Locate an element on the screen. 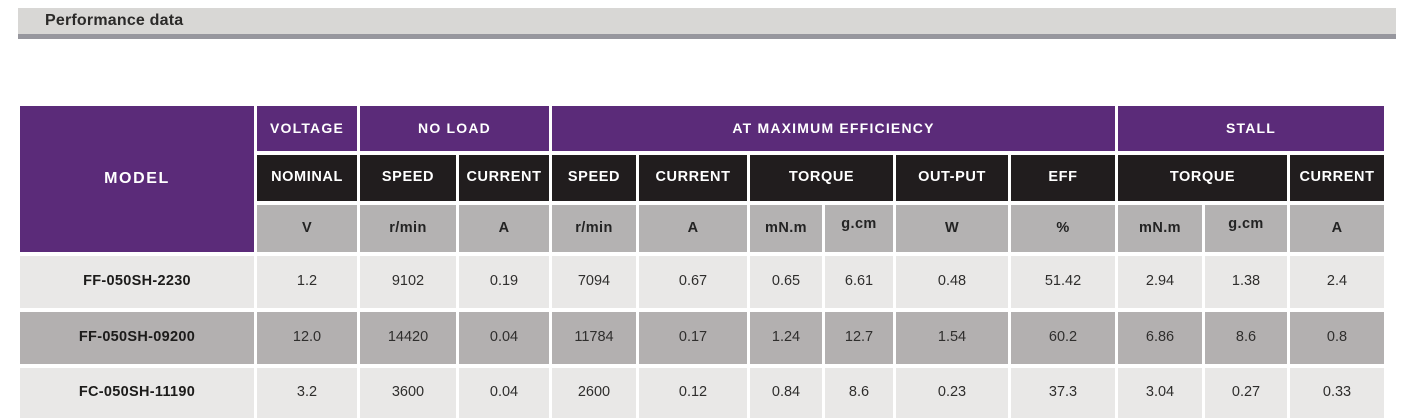 The image size is (1404, 419). unit-maxeff-current-a: A is located at coordinates (693, 228).